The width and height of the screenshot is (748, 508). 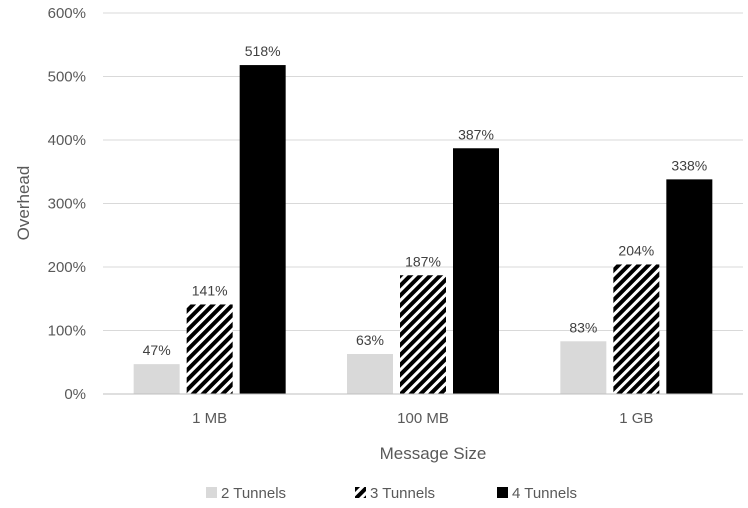 What do you see at coordinates (67, 77) in the screenshot?
I see `y-tick-label: 500%` at bounding box center [67, 77].